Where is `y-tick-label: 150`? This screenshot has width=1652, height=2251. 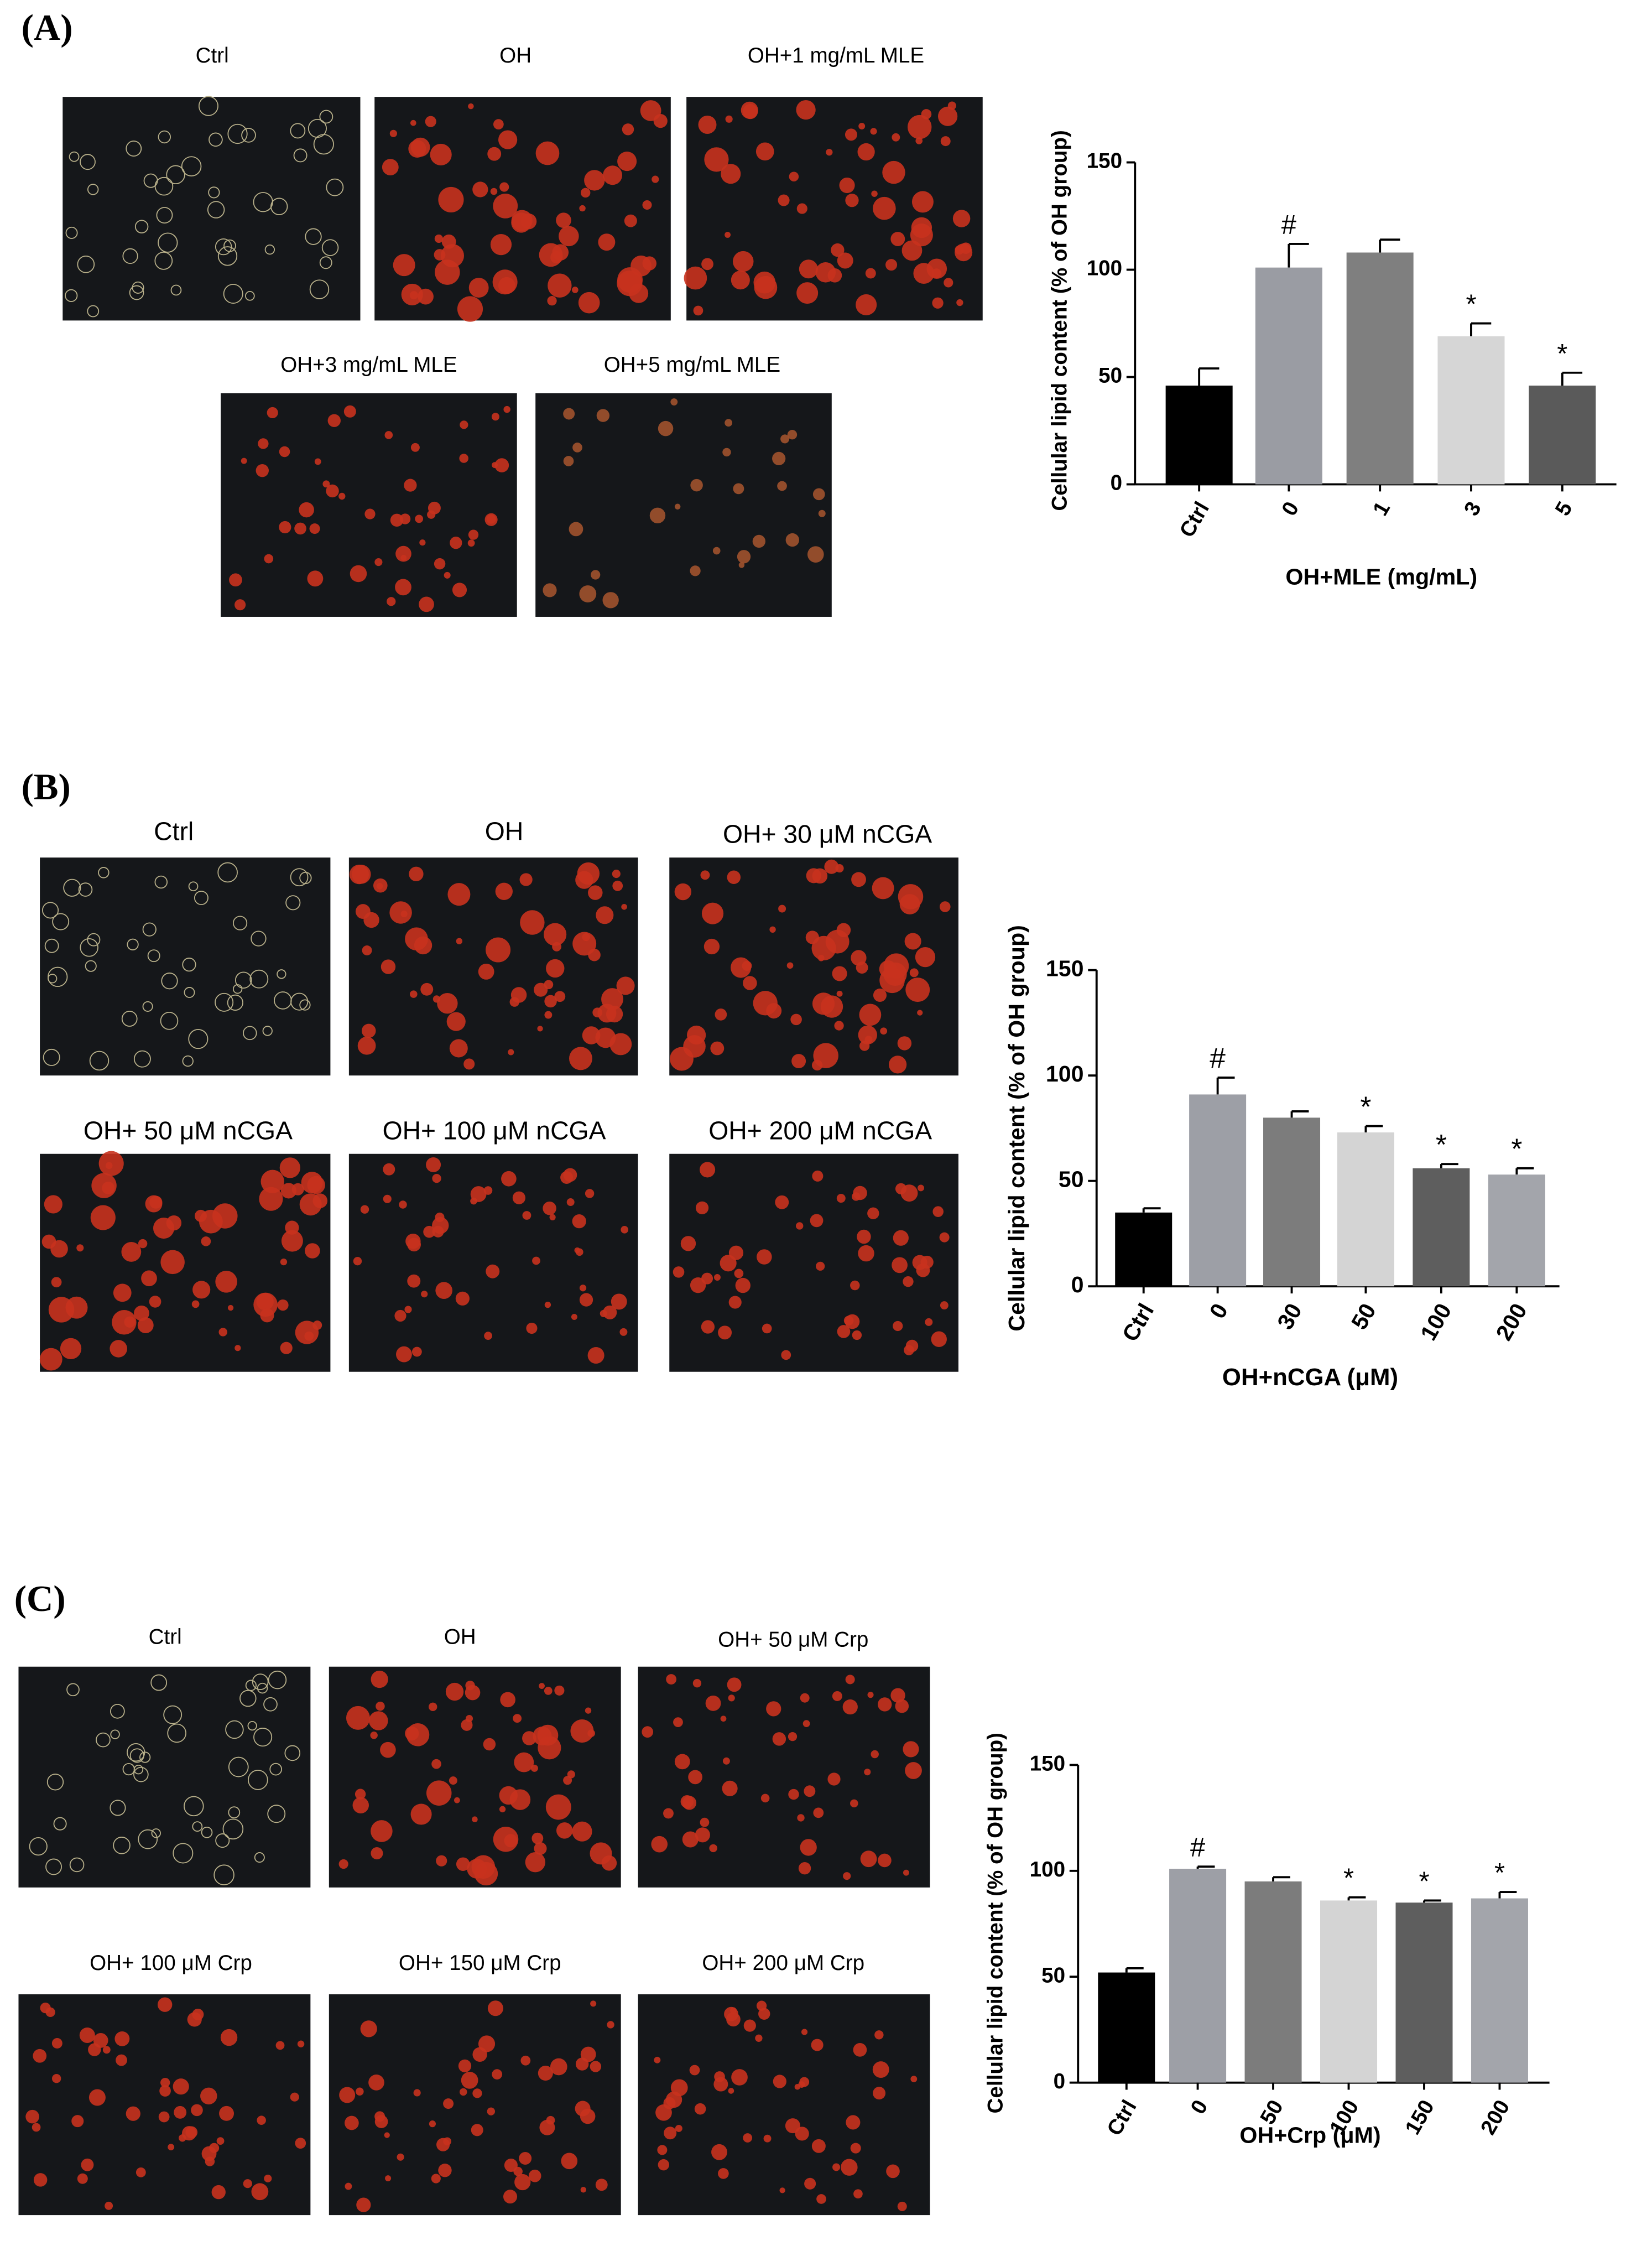 y-tick-label: 150 is located at coordinates (1065, 968).